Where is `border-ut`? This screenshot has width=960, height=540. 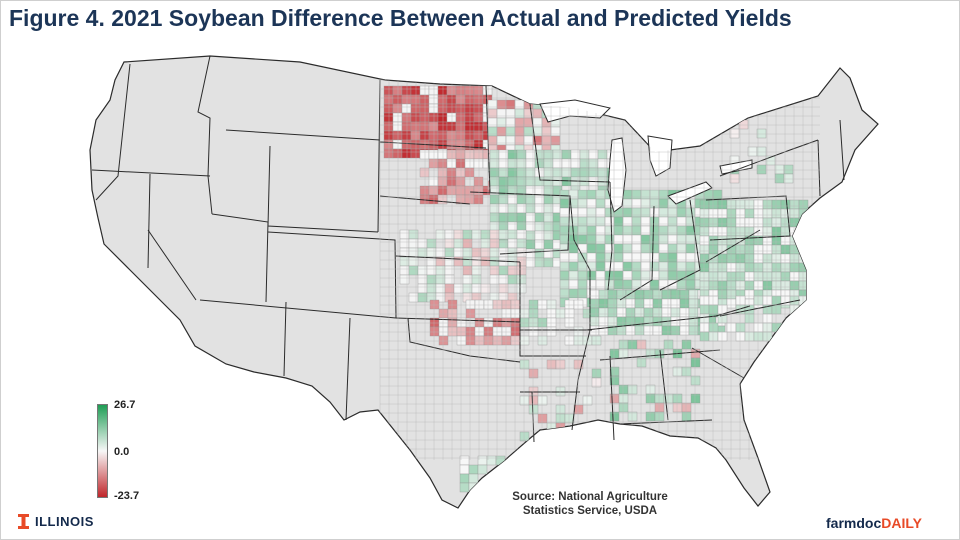
border-ut is located at coordinates (240, 258).